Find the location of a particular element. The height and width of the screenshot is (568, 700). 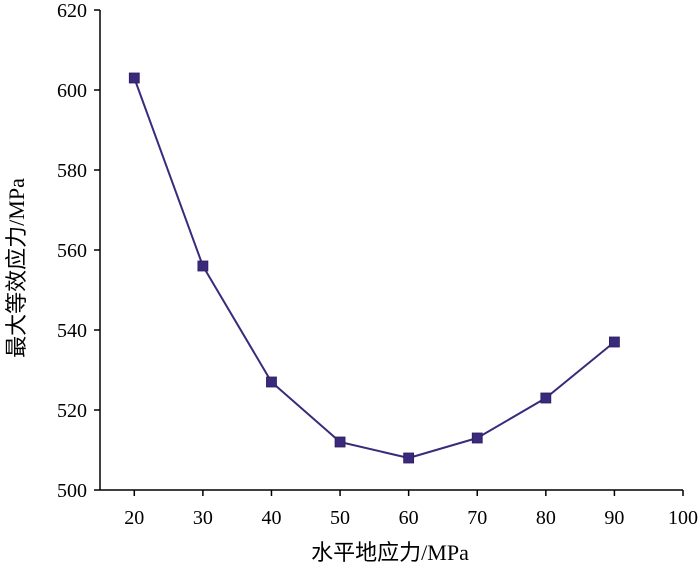

x-tick-label: 100 is located at coordinates (683, 518).